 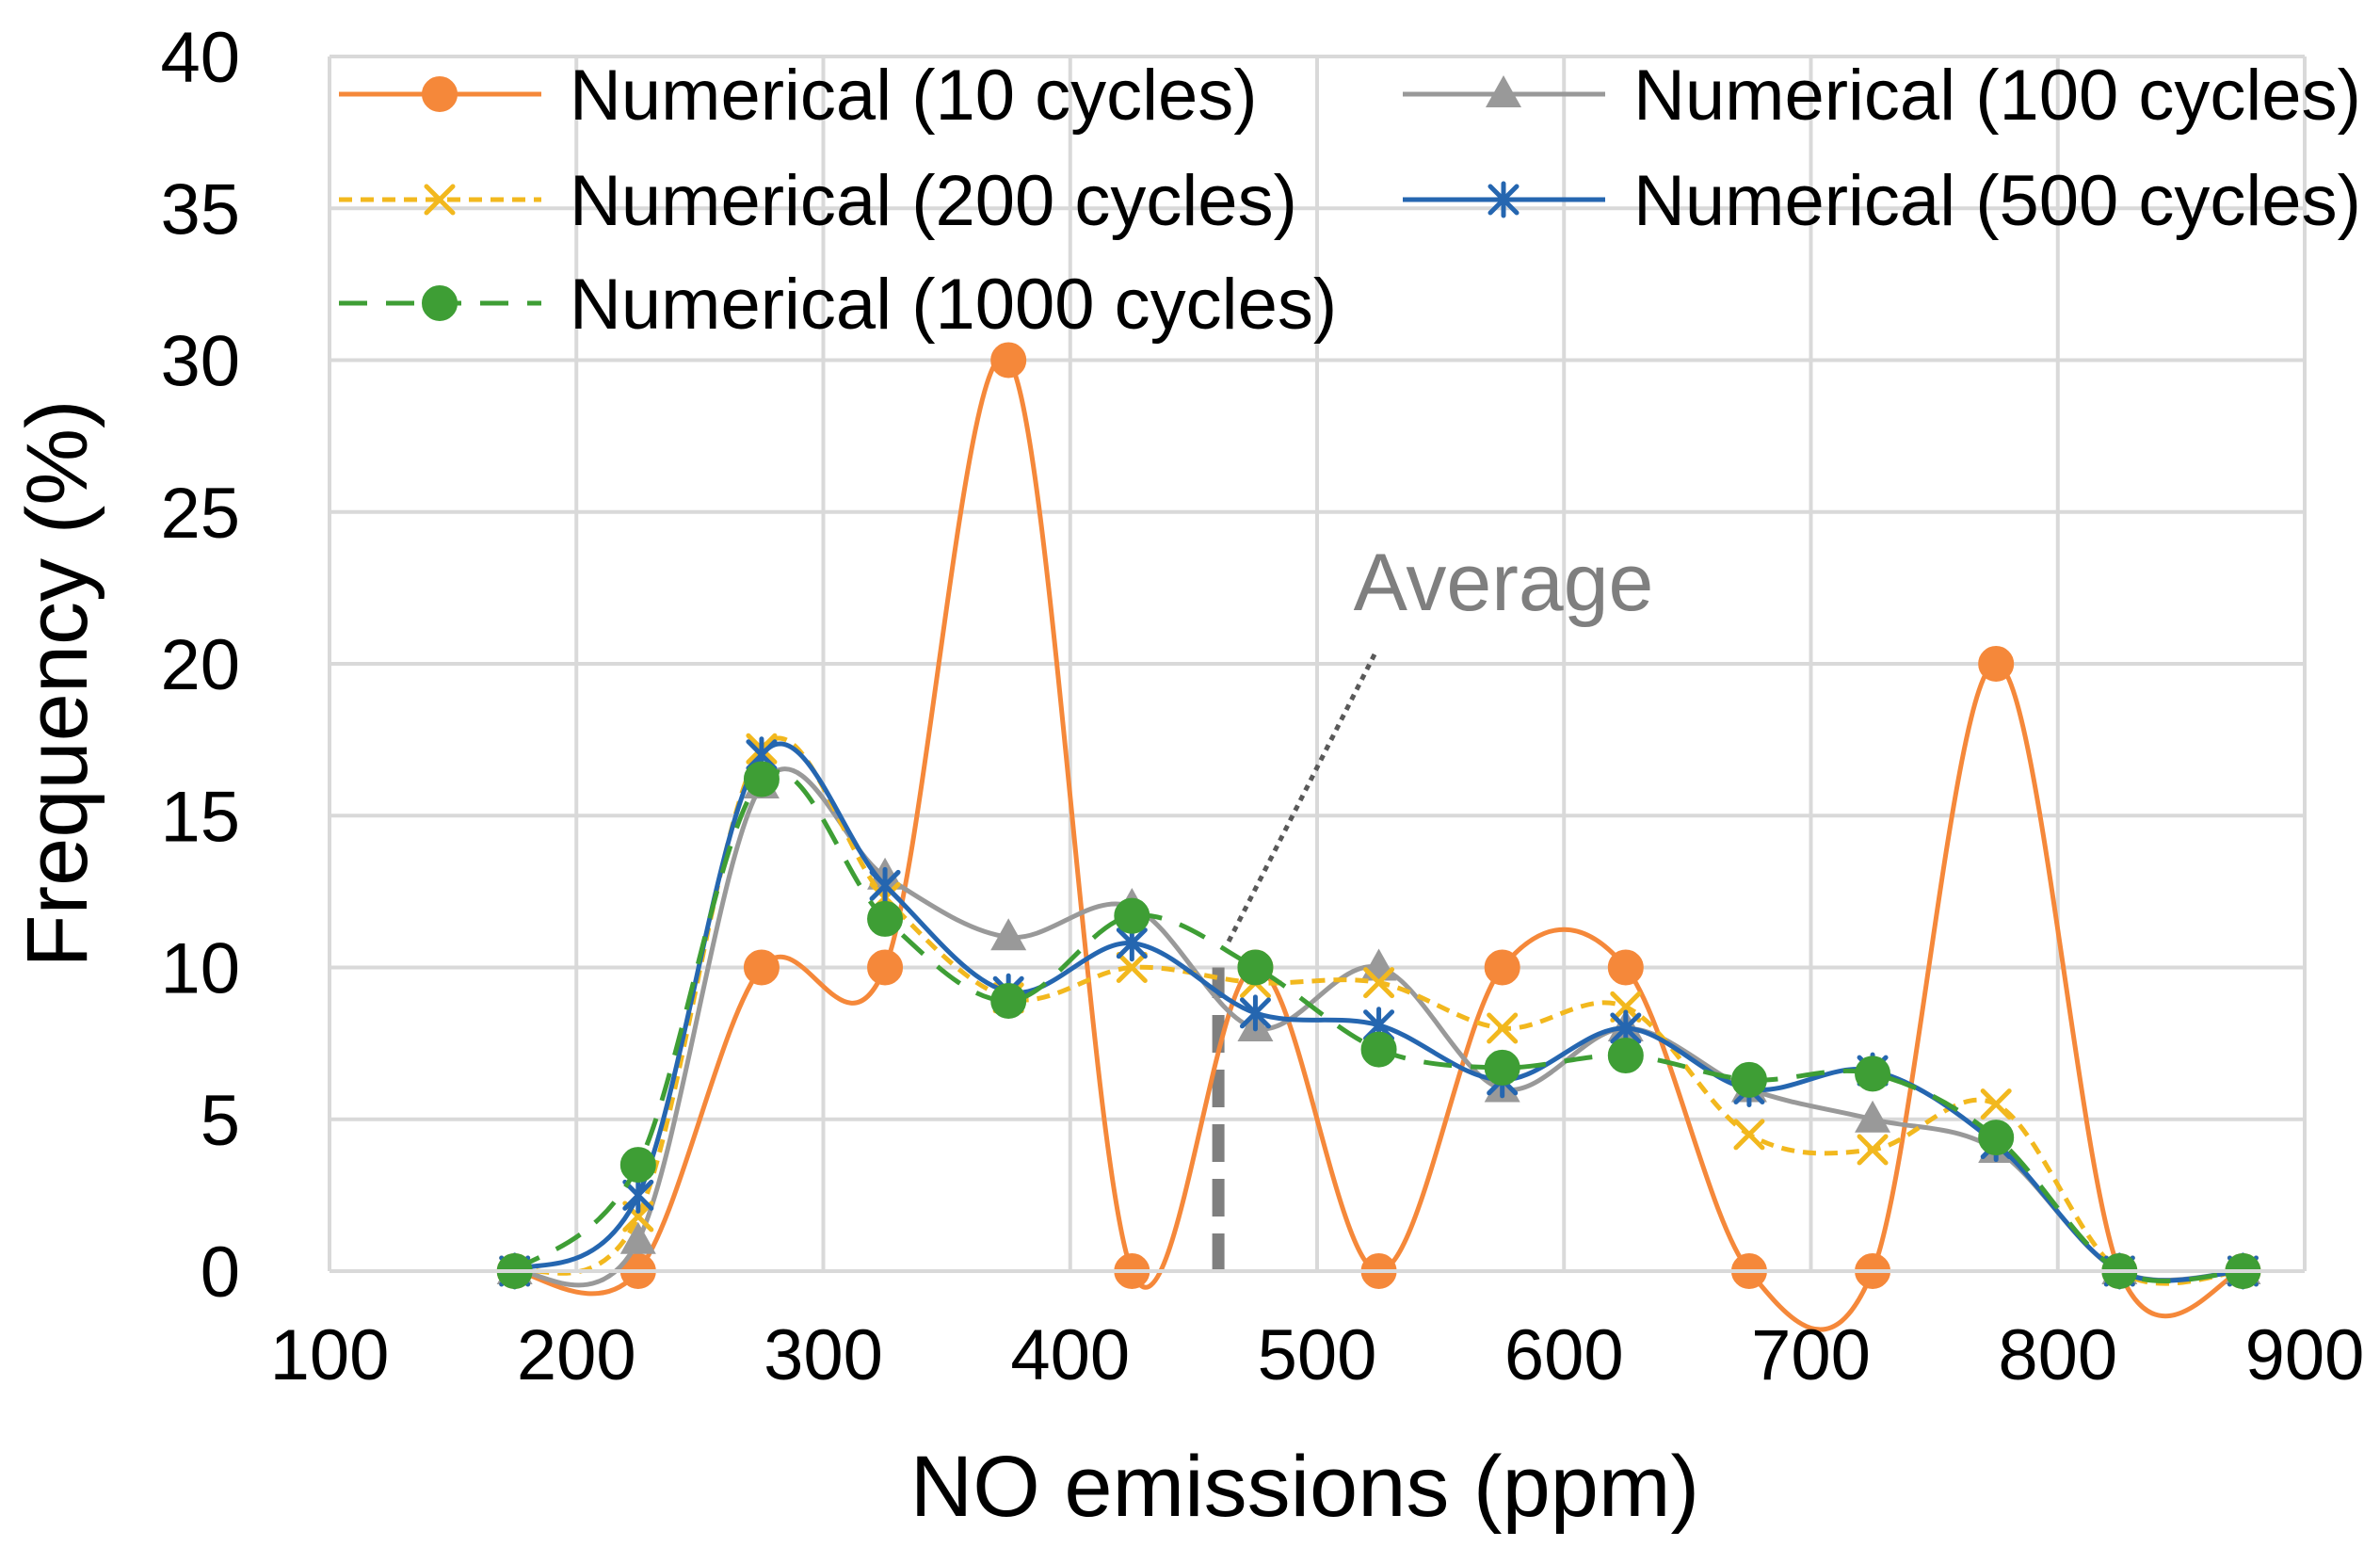 I want to click on y-tick-label: 30, so click(x=200, y=362).